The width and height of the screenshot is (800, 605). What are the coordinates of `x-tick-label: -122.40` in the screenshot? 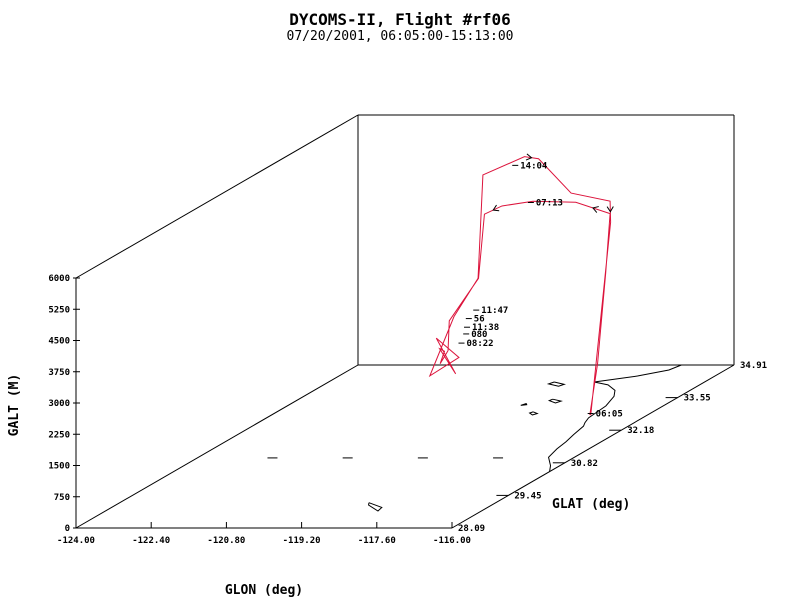 It's located at (151, 541).